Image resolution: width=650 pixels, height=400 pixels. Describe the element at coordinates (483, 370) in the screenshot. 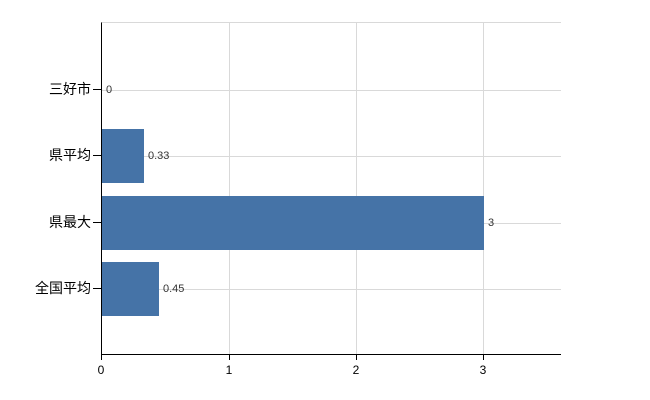

I see `x-axis-label: 3` at that location.